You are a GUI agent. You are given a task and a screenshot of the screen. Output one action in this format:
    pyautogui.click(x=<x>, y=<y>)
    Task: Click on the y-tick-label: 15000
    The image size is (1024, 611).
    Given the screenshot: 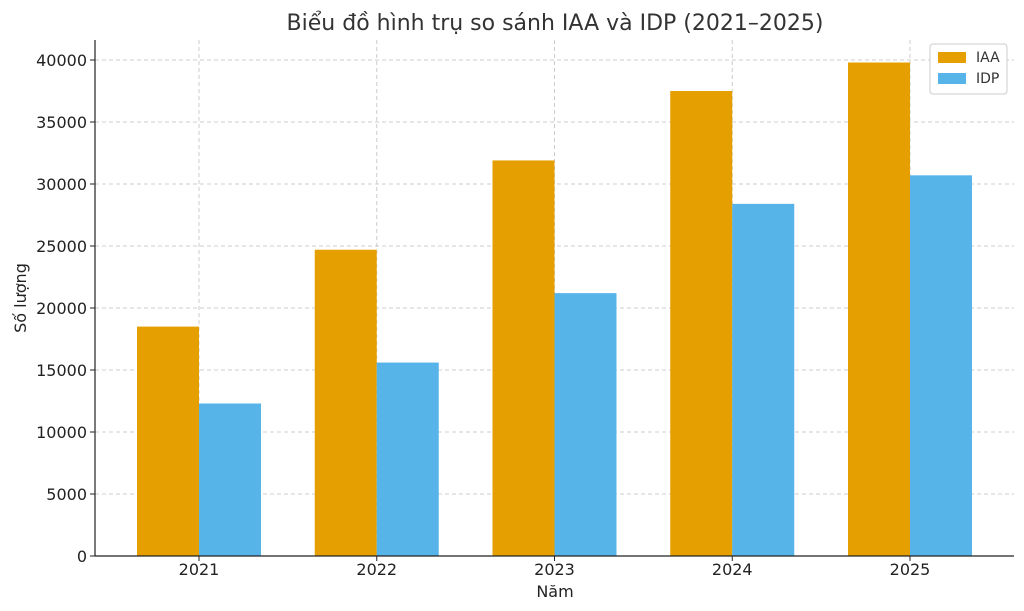 What is the action you would take?
    pyautogui.click(x=61, y=370)
    